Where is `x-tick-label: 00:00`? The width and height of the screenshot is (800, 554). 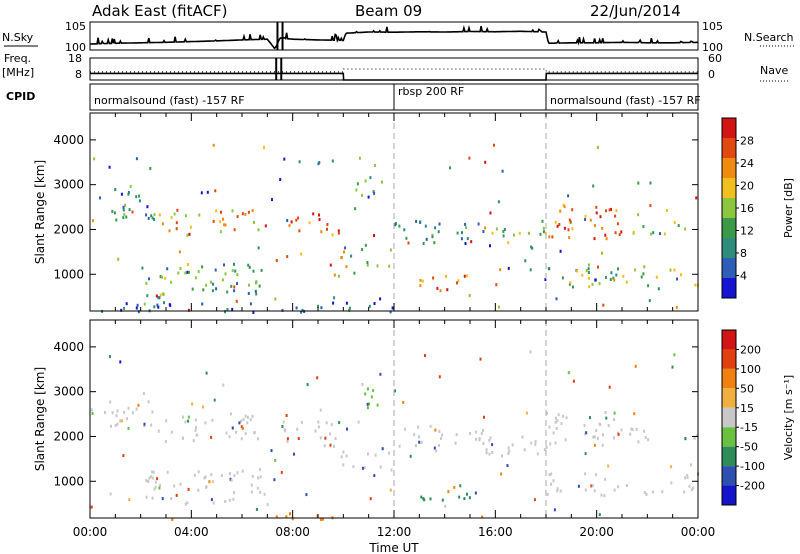
x-tick-label: 00:00 is located at coordinates (90, 532).